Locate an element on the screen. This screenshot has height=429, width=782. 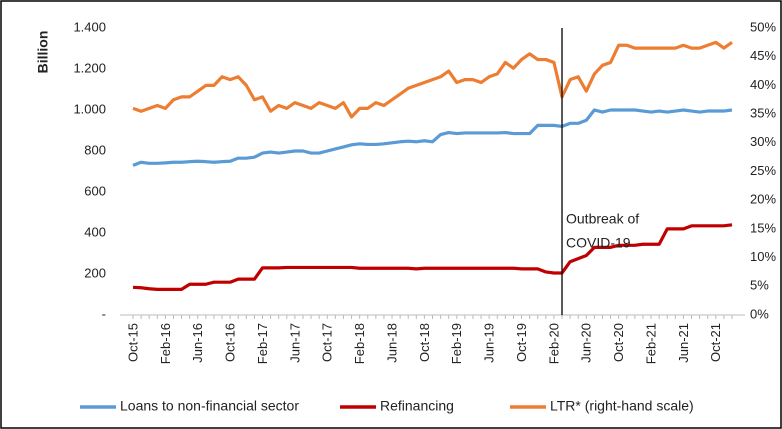
x-tick-label: Feb-18 is located at coordinates (359, 343).